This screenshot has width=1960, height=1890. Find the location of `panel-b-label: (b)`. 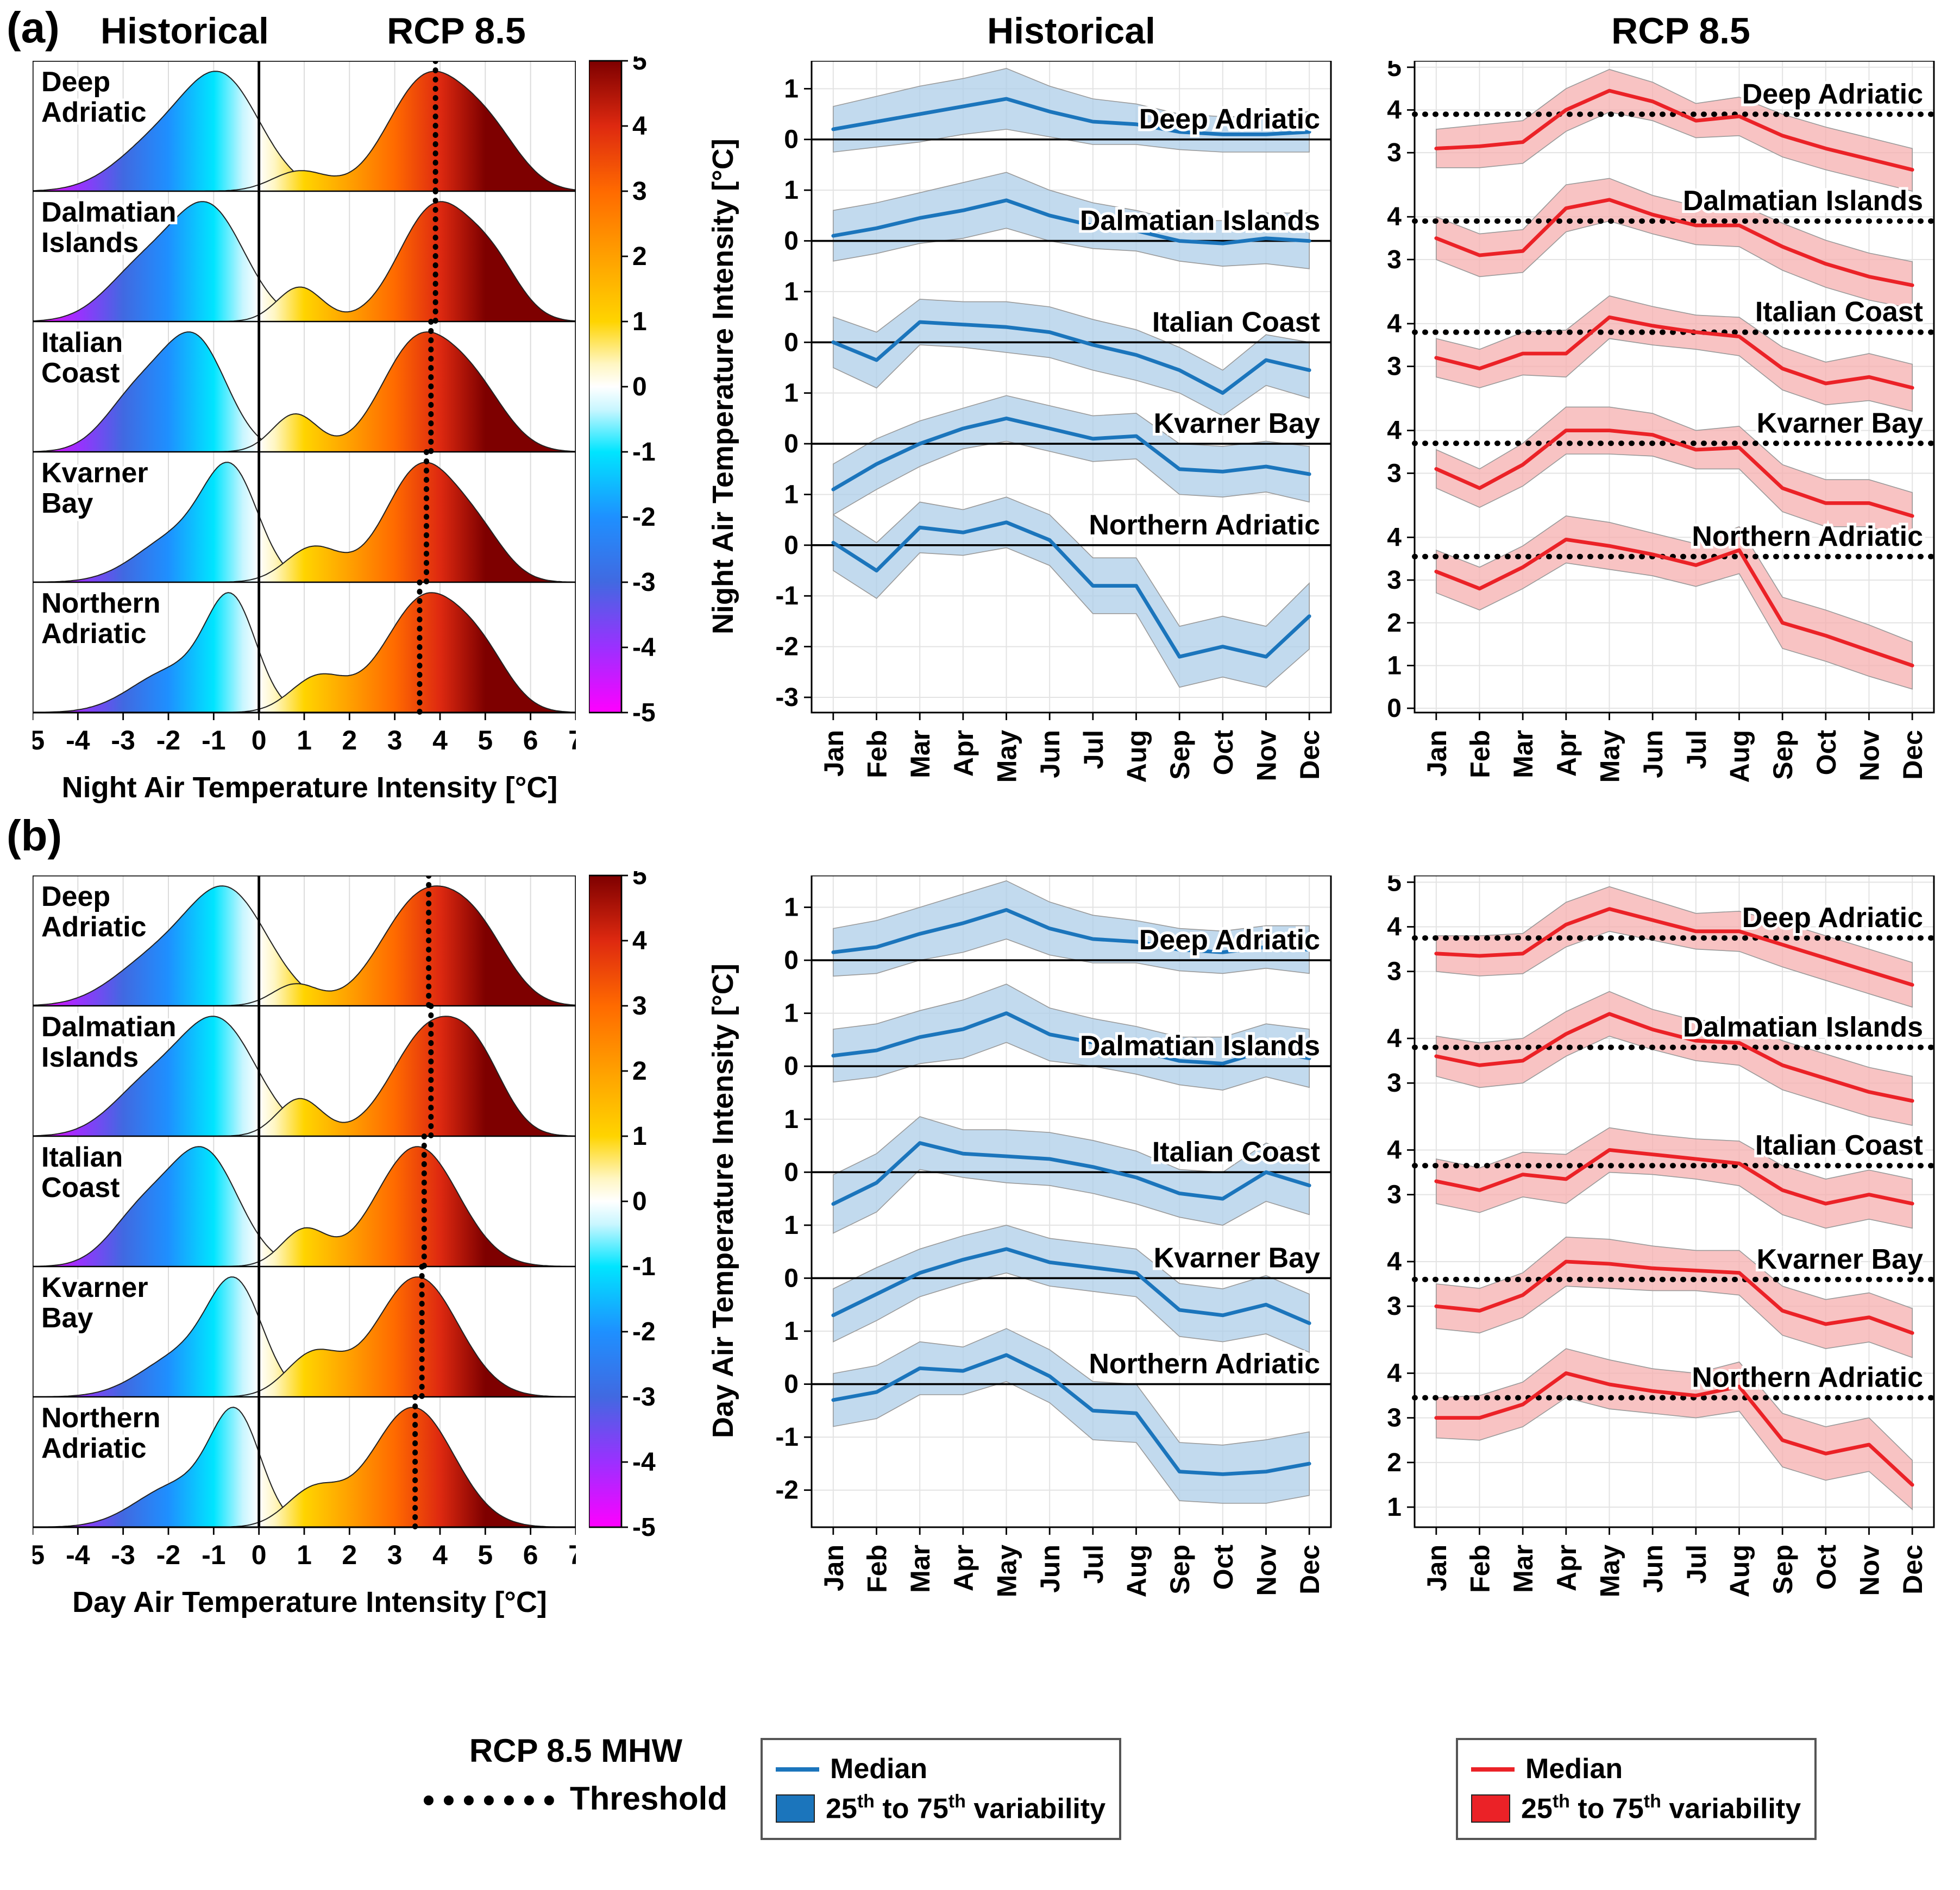

panel-b-label: (b) is located at coordinates (34, 836).